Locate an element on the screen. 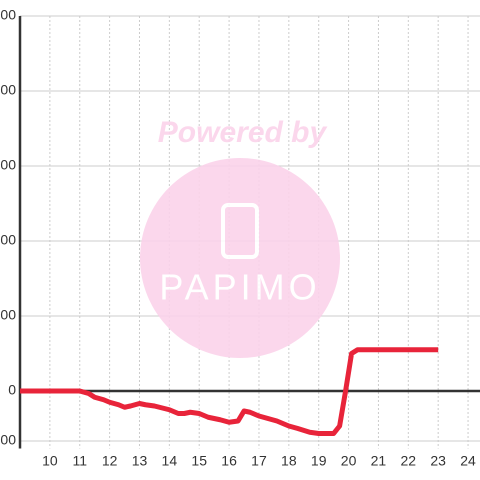  y-tick-label: 30,000 is located at coordinates (8, 315).